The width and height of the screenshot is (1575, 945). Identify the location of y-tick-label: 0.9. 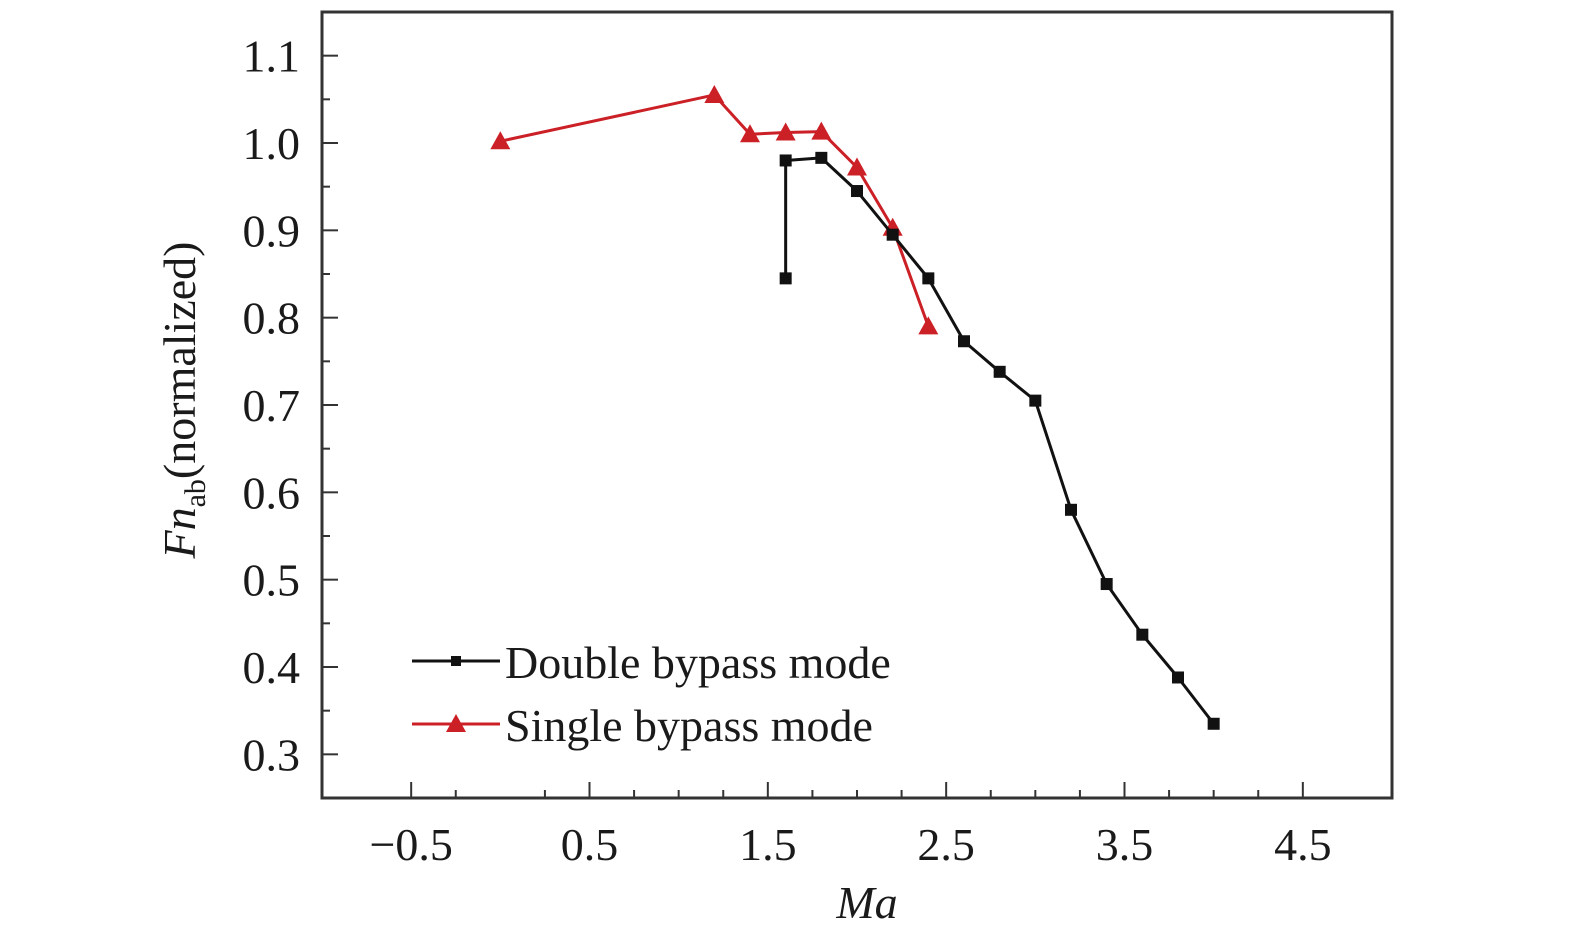
(272, 230).